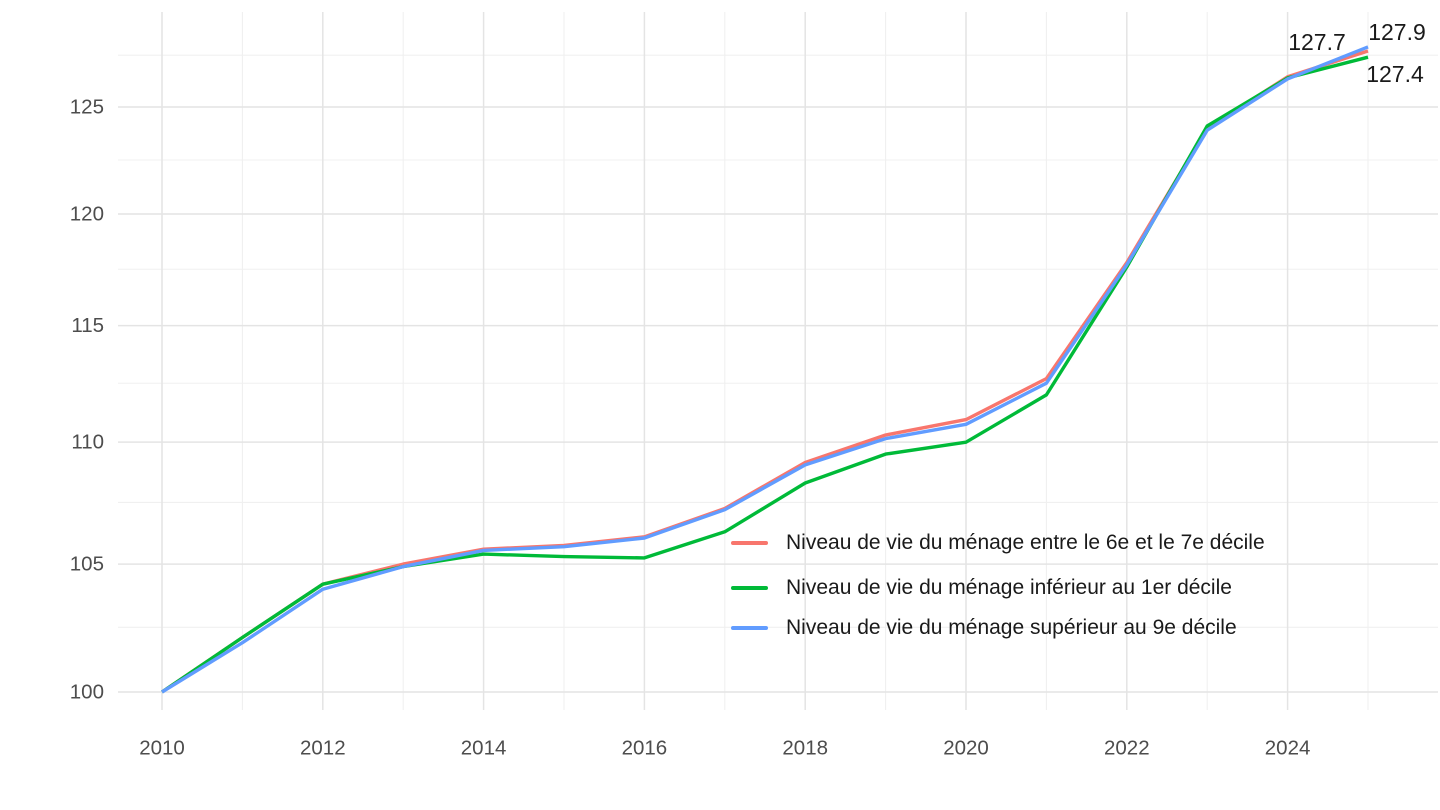  What do you see at coordinates (1127, 748) in the screenshot?
I see `x-tick-label: 2022` at bounding box center [1127, 748].